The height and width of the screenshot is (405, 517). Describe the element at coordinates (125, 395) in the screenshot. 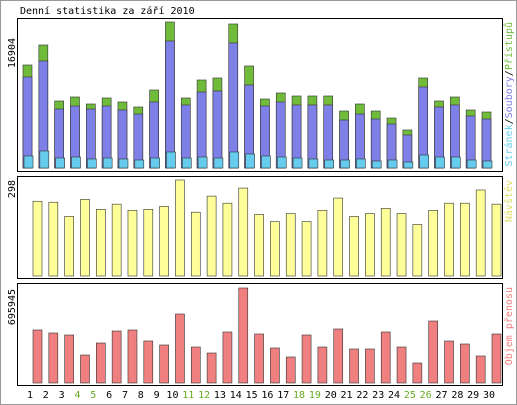

I see `x-tick-label: 7` at that location.